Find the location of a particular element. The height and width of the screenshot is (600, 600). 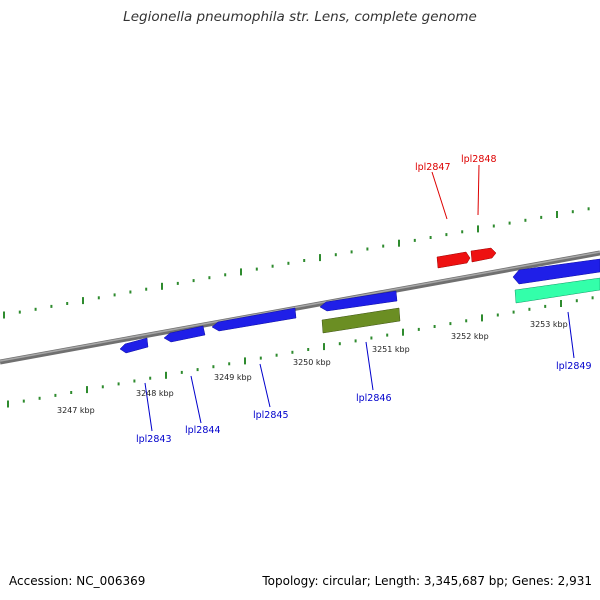

gene-label-lpl2843: lpl2843 is located at coordinates (154, 439).